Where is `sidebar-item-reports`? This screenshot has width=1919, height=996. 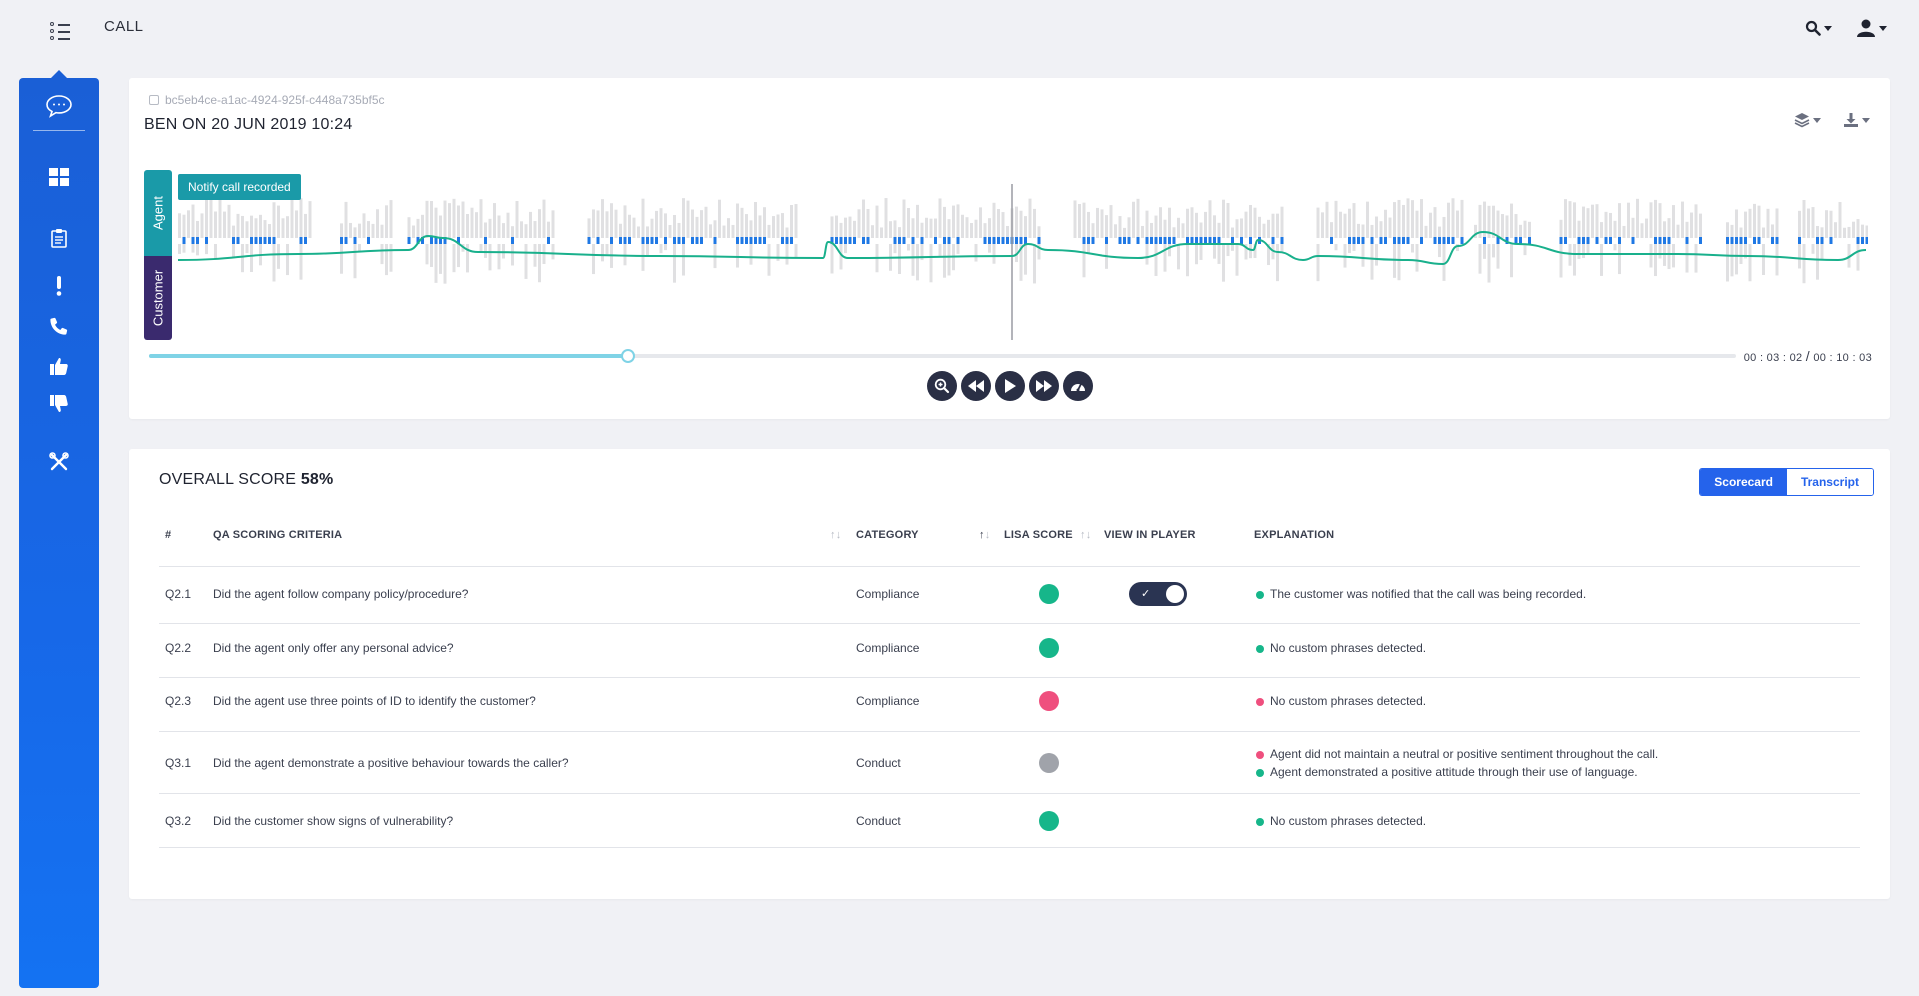 sidebar-item-reports is located at coordinates (59, 238).